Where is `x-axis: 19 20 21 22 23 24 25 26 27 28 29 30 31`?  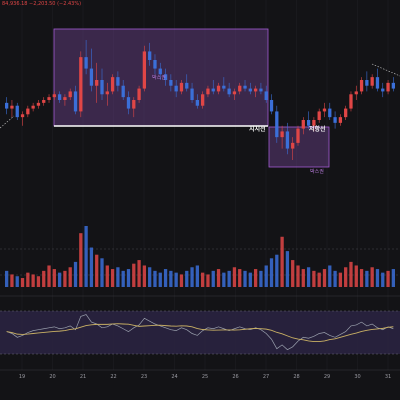
x-axis: 19 20 21 22 23 24 25 26 27 28 29 30 31 is located at coordinates (200, 380).